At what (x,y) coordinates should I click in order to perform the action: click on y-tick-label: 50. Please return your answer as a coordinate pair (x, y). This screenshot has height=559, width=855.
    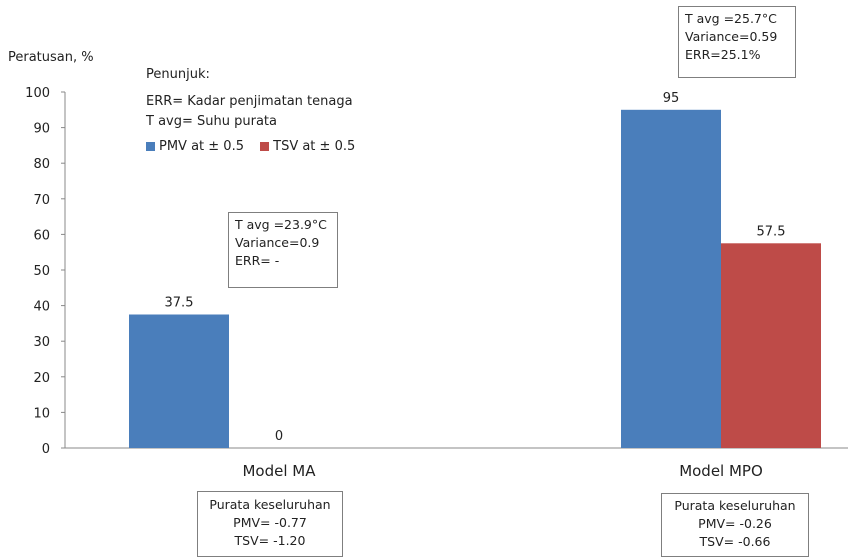
    Looking at the image, I should click on (41, 271).